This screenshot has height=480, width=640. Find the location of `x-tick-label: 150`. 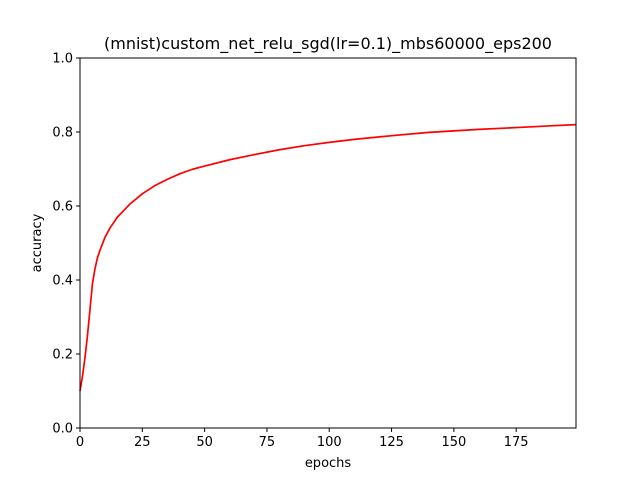

x-tick-label: 150 is located at coordinates (453, 442).